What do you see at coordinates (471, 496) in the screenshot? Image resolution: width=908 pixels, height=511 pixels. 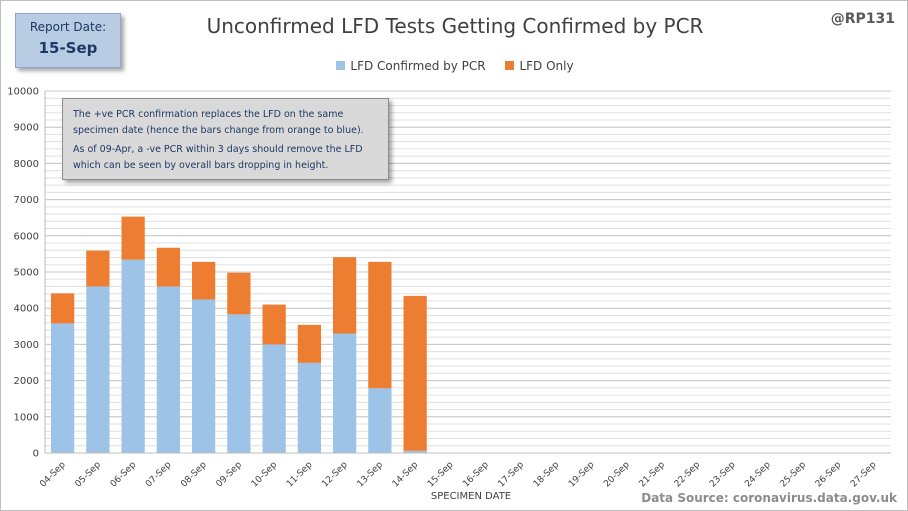 I see `x-axis-title: SPECIMEN DATE` at bounding box center [471, 496].